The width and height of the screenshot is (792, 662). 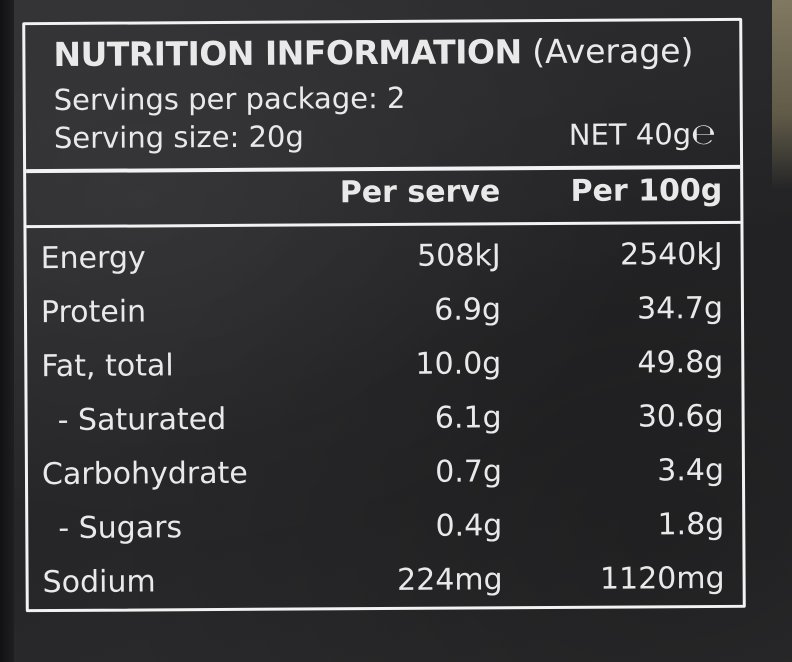 I want to click on nutrient-row-sugars: - Sugars 0.4g 1.8g, so click(x=385, y=530).